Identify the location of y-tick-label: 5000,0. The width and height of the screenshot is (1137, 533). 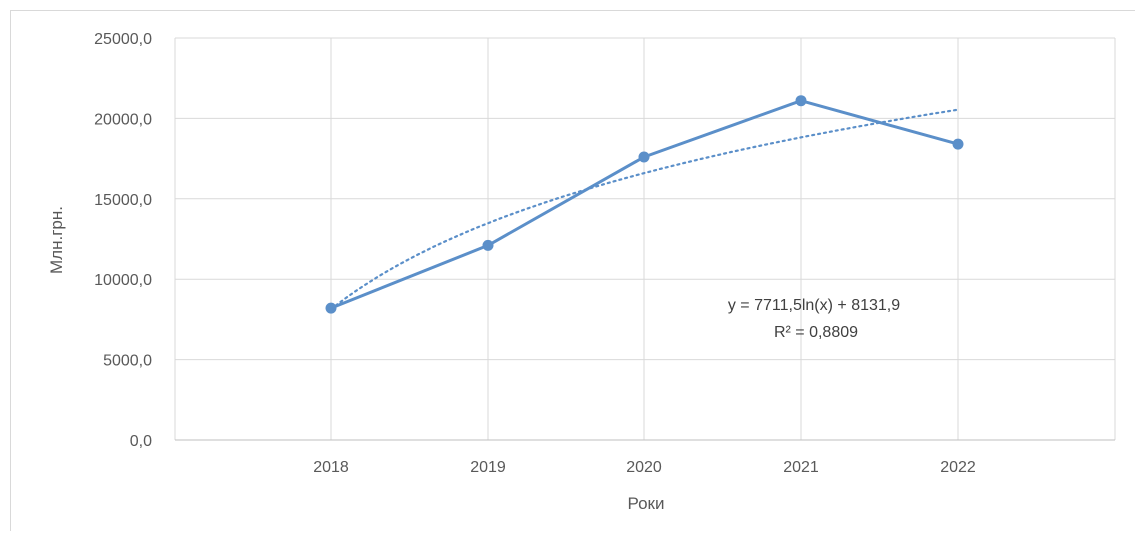
(127, 361).